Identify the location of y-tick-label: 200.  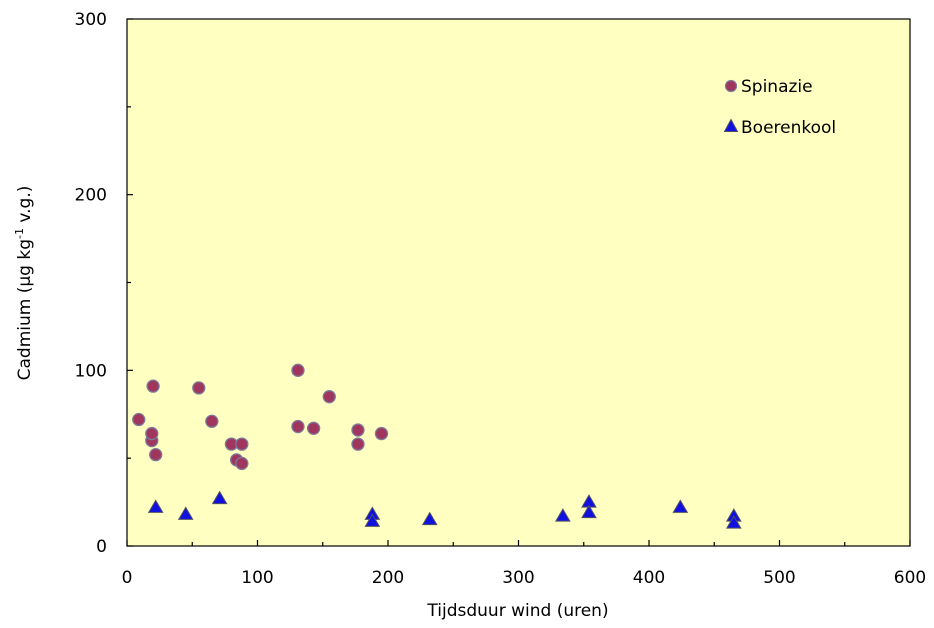
(91, 196).